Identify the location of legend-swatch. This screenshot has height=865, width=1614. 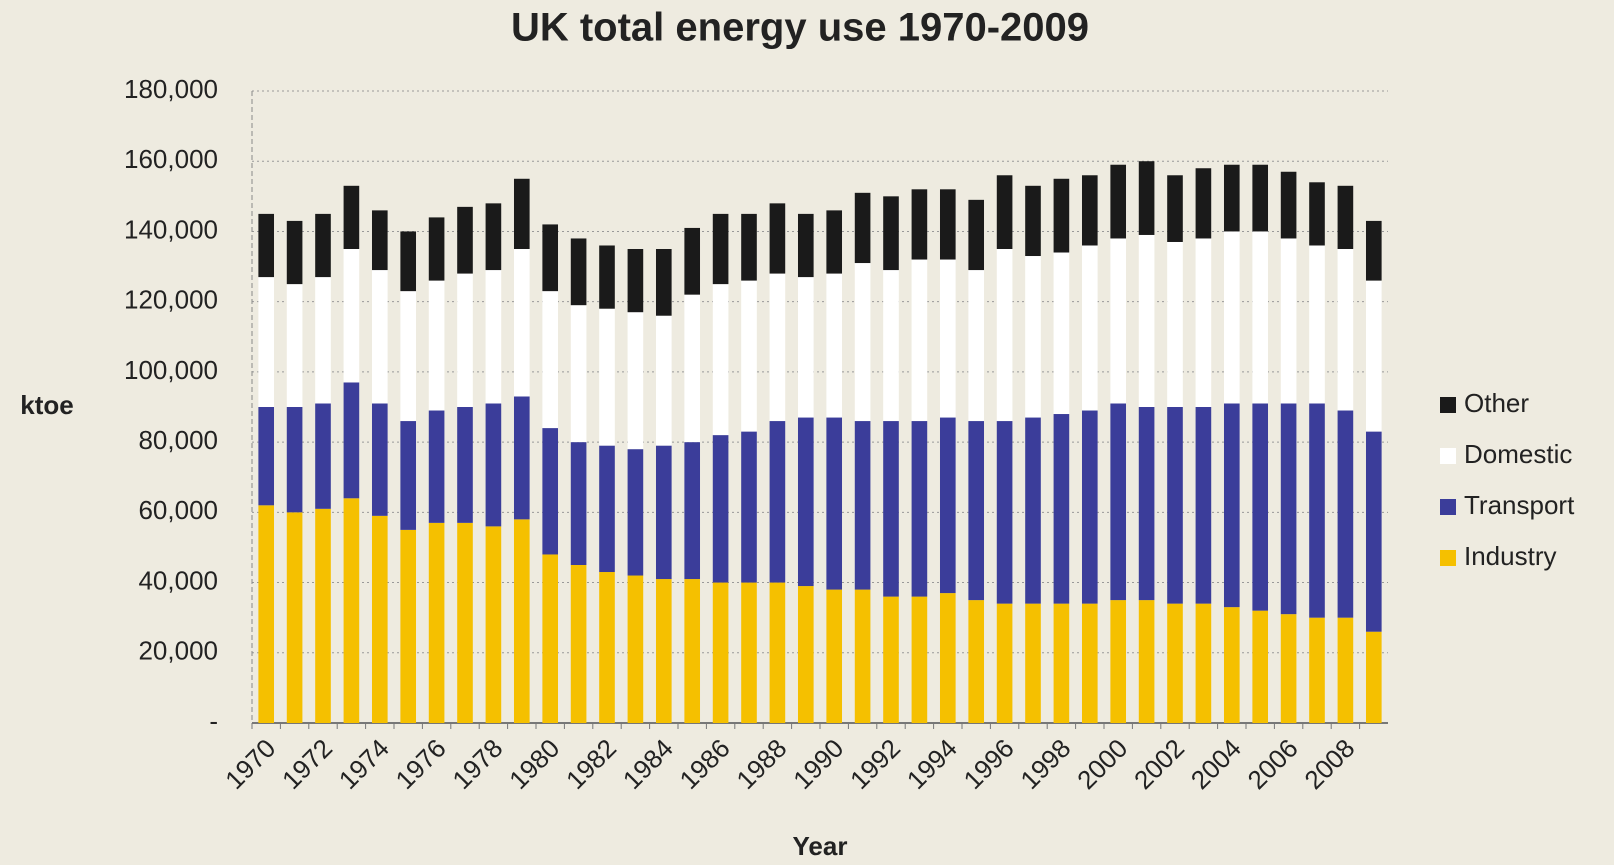
(1448, 456).